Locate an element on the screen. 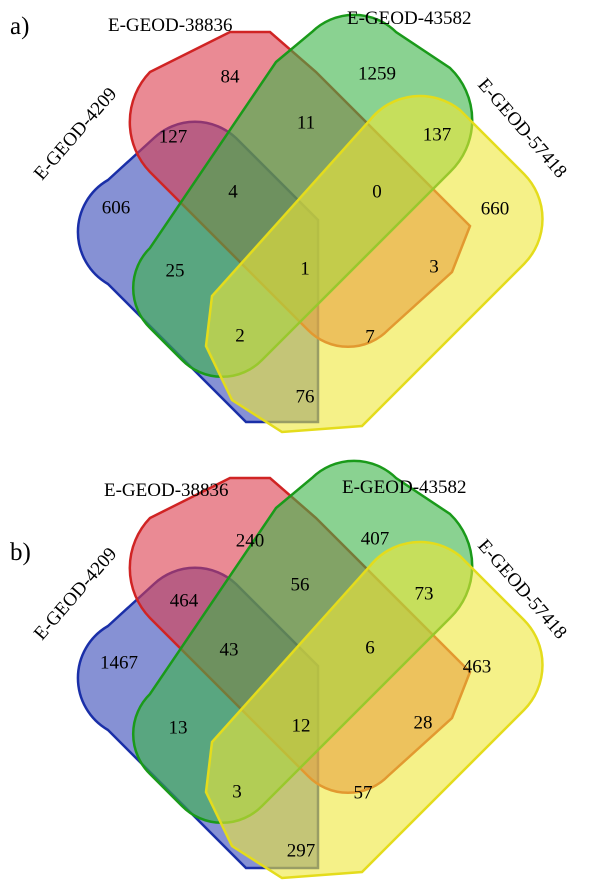  panel-label-b: b) is located at coordinates (20, 552).